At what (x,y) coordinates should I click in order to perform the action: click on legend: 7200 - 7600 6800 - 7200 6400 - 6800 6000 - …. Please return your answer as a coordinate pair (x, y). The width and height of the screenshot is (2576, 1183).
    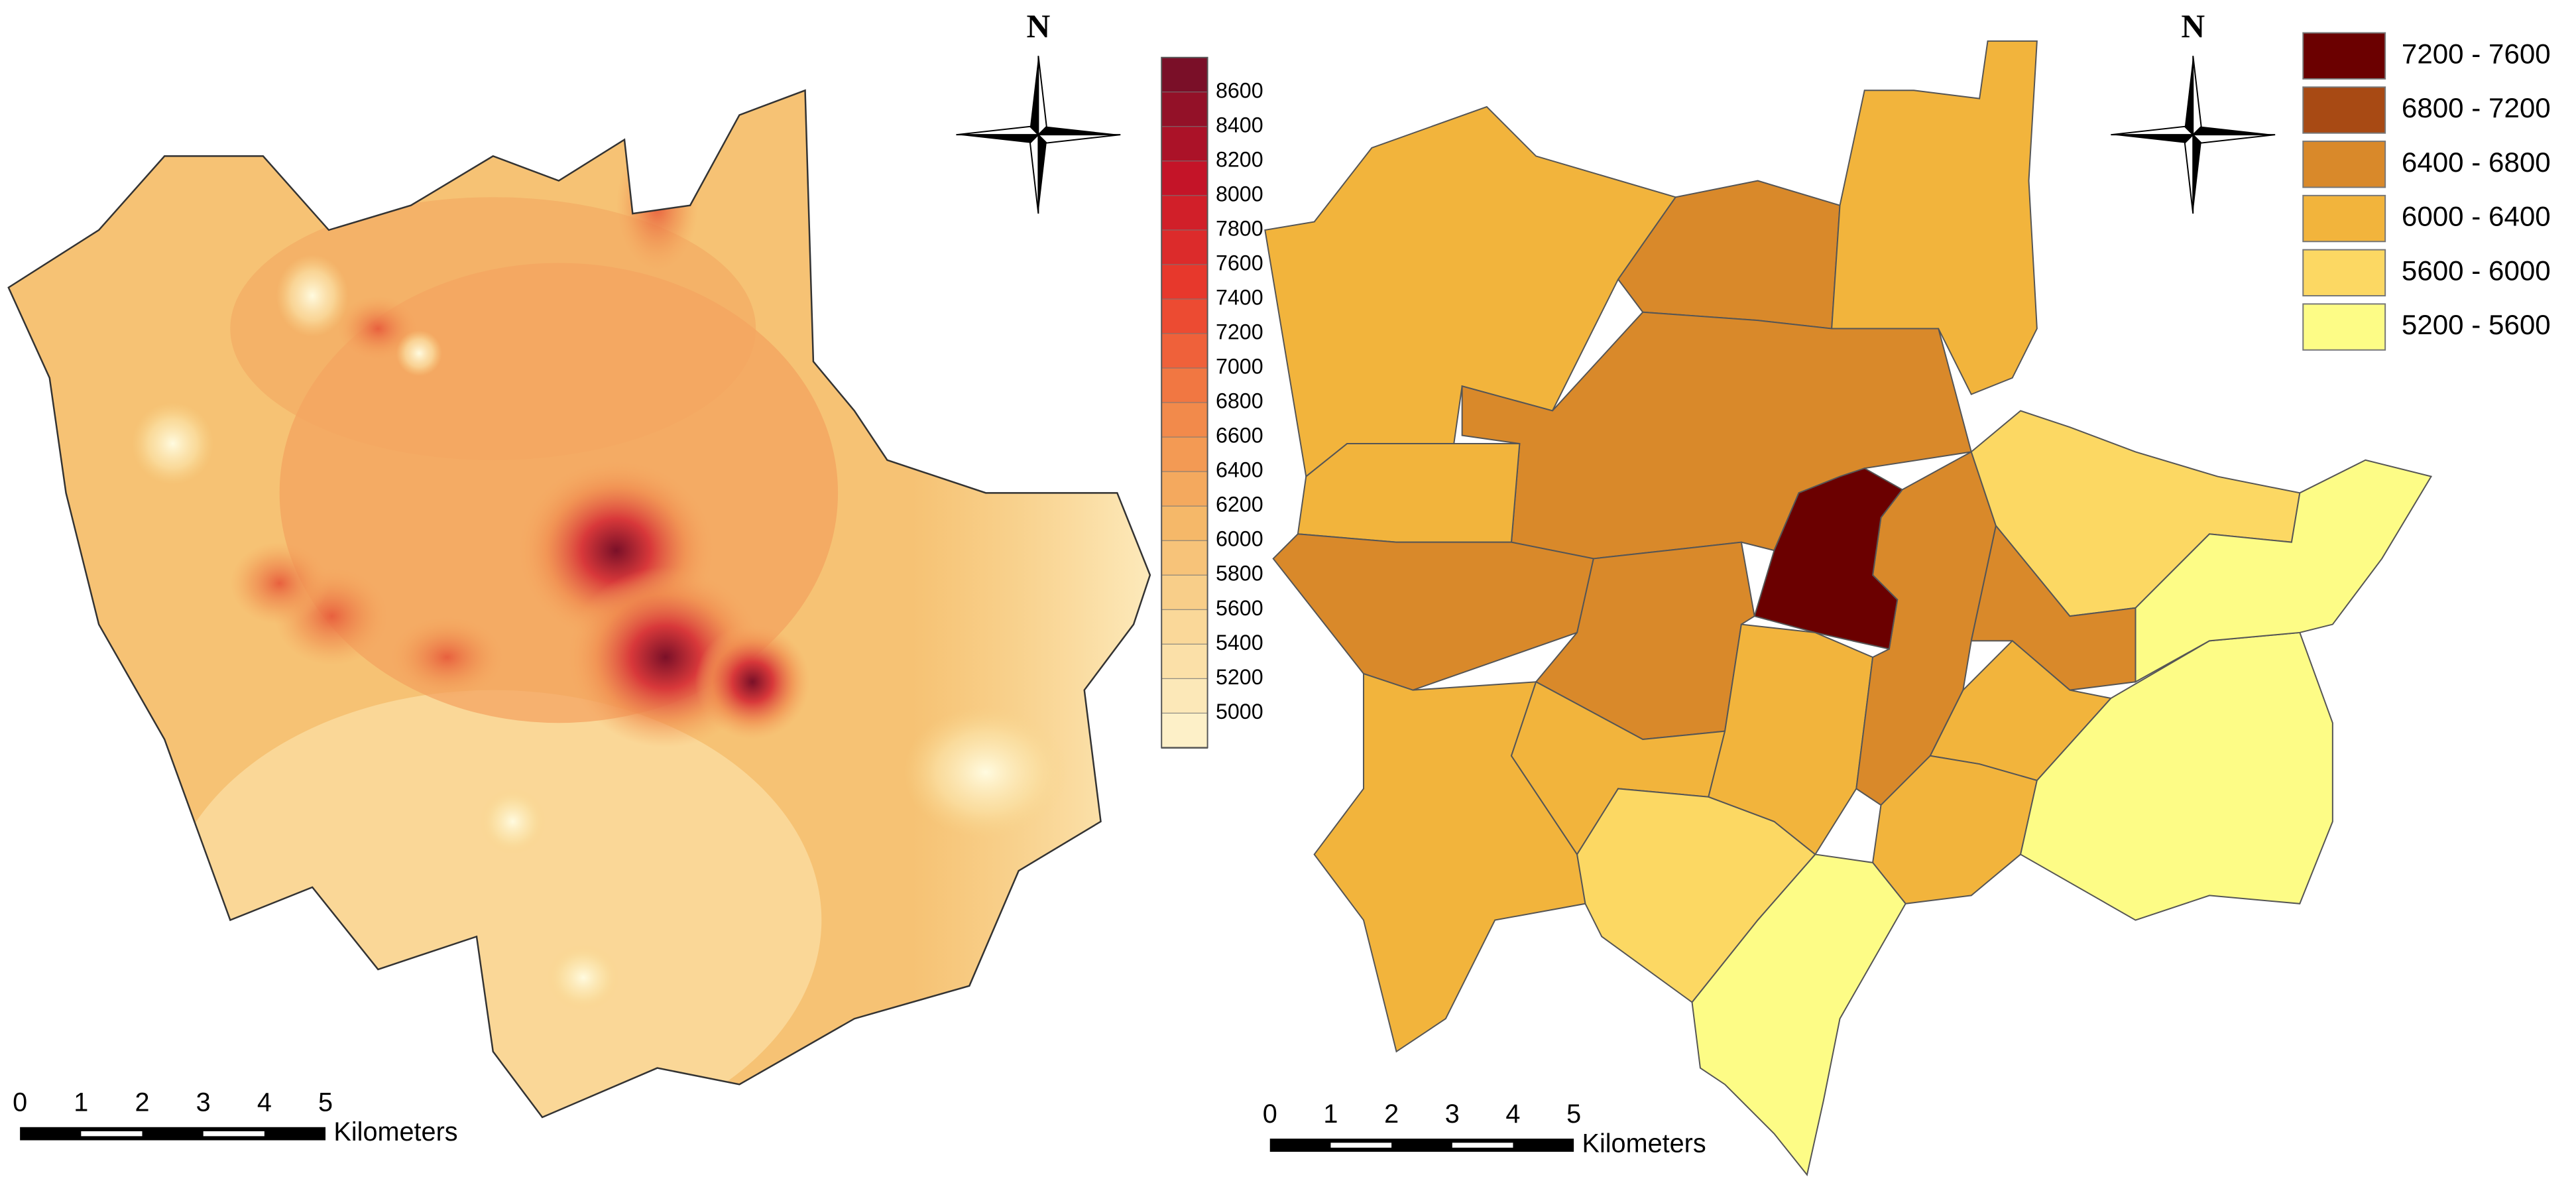
    Looking at the image, I should click on (2427, 191).